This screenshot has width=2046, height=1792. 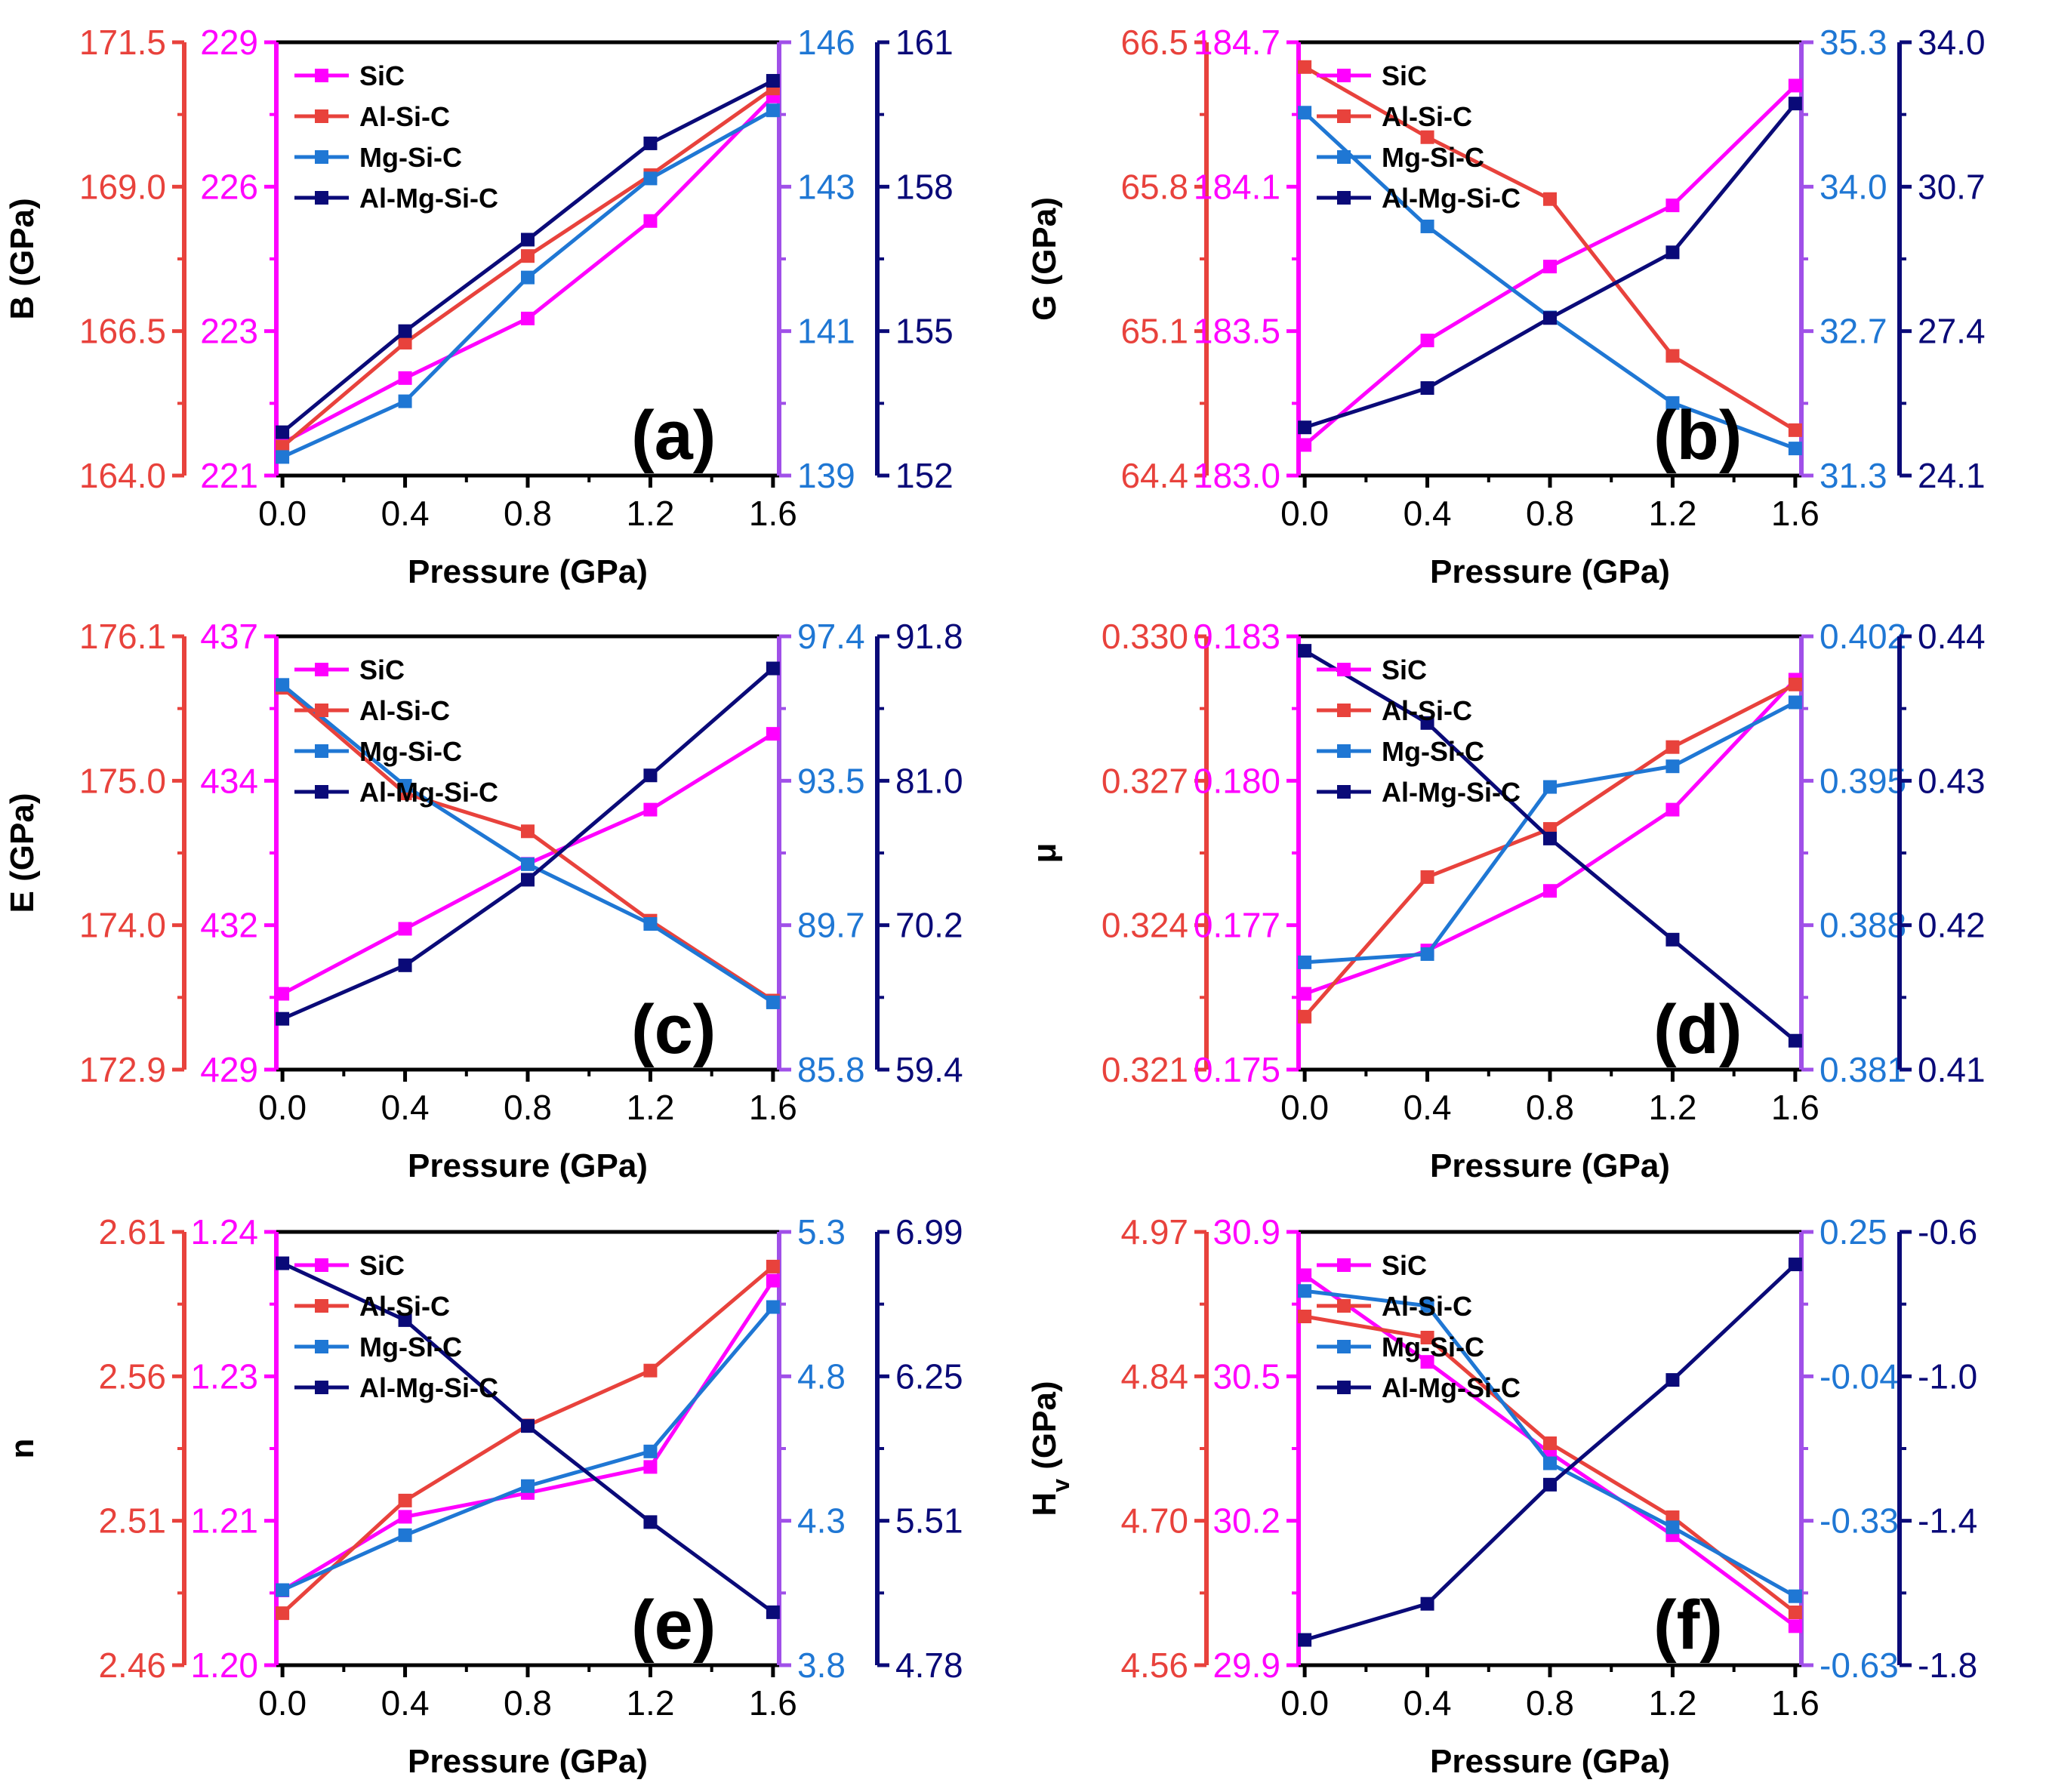 What do you see at coordinates (1145, 780) in the screenshot?
I see `y-tick-label: 0.327` at bounding box center [1145, 780].